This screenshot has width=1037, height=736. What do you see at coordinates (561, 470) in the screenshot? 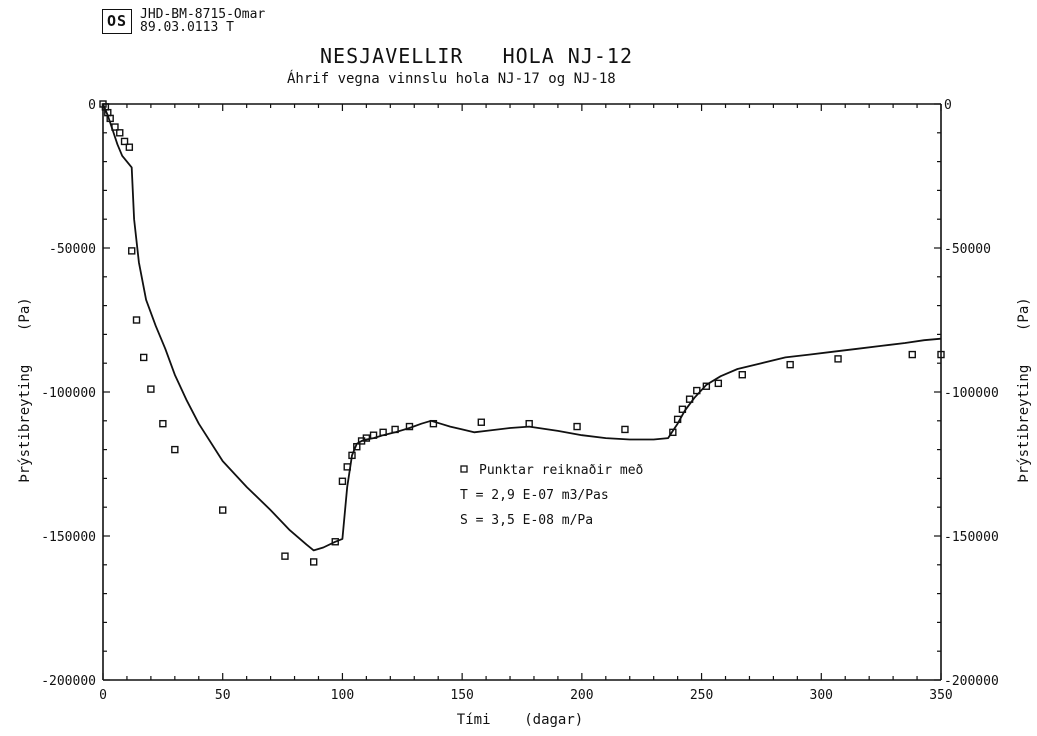
I see `legend-label: Punktar reiknaðir með` at bounding box center [561, 470].